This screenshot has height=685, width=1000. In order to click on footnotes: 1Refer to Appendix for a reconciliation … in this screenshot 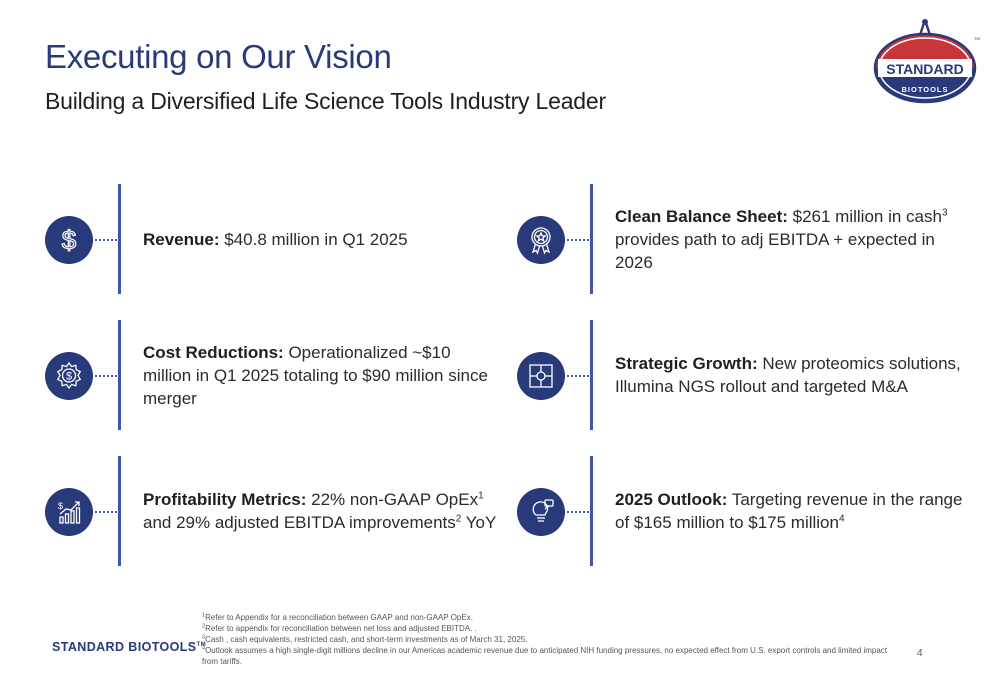, I will do `click(552, 639)`.